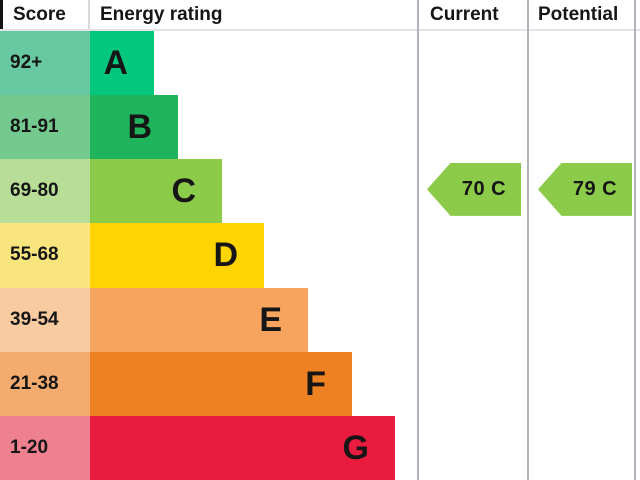 The image size is (640, 480). What do you see at coordinates (45, 255) in the screenshot?
I see `band-score-range: 55-68` at bounding box center [45, 255].